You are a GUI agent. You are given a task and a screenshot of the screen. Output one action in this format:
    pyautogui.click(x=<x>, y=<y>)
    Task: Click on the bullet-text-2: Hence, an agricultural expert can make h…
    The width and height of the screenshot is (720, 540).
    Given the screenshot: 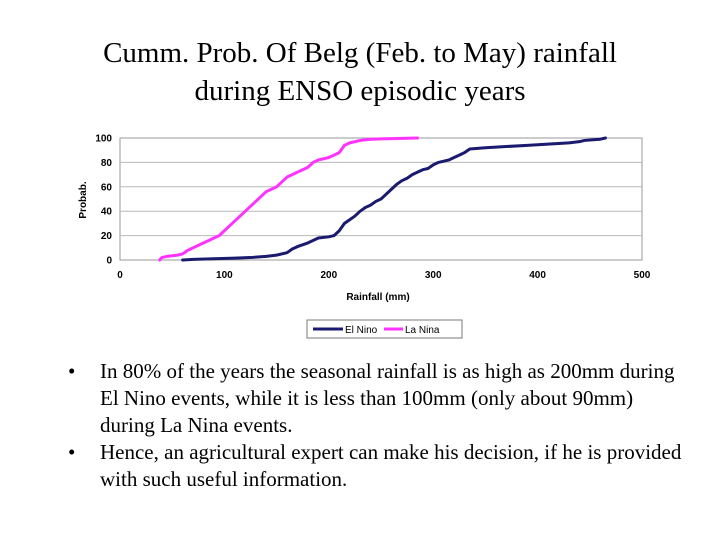 What is the action you would take?
    pyautogui.click(x=391, y=465)
    